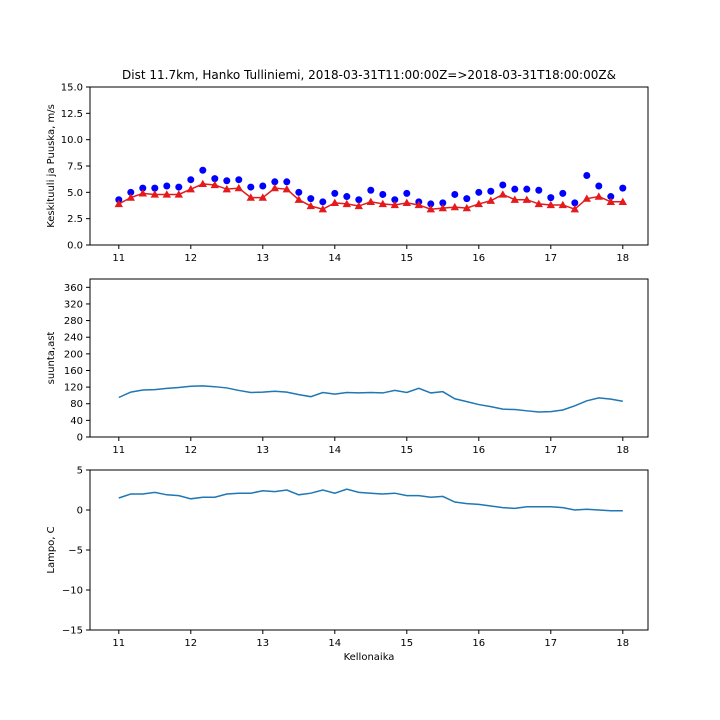 This screenshot has height=720, width=720. Describe the element at coordinates (622, 258) in the screenshot. I see `chart-1-xtick-label-8: 18` at that location.